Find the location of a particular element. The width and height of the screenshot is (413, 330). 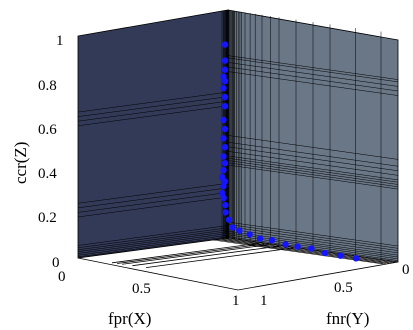

floor-plane is located at coordinates (238, 264).